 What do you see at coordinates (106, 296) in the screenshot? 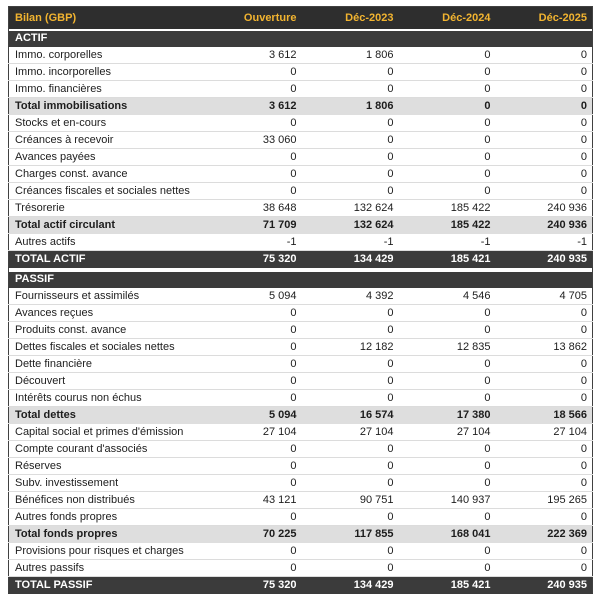
I see `row-label: Fournisseurs et assimilés` at bounding box center [106, 296].